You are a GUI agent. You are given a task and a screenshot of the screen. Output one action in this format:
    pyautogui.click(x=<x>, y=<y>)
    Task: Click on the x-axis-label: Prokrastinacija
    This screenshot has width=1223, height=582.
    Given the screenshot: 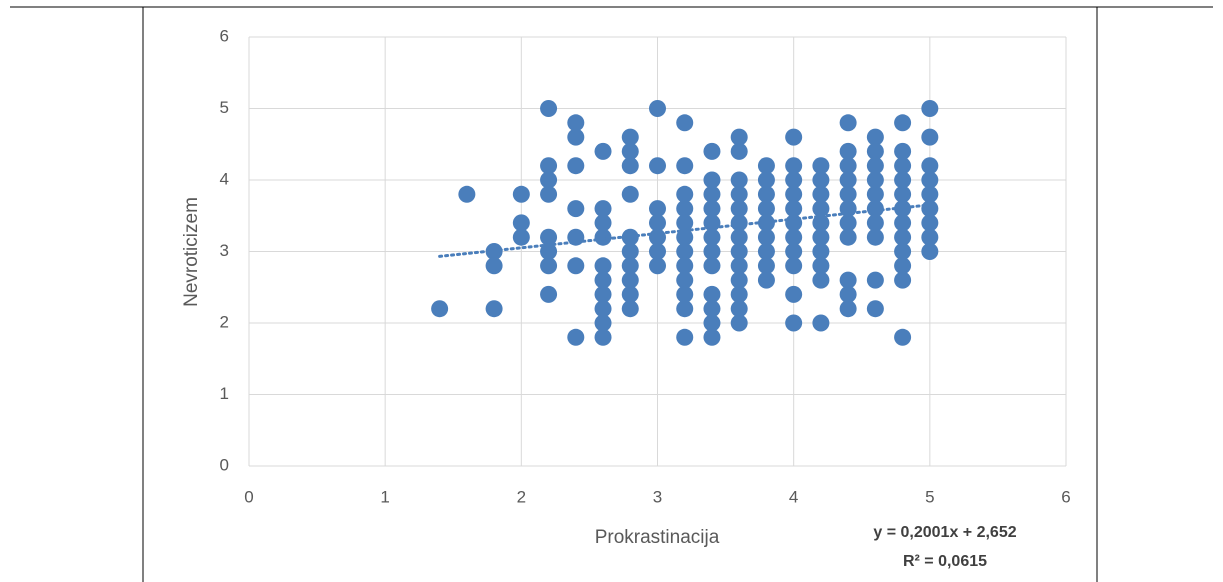 What is the action you would take?
    pyautogui.click(x=657, y=537)
    